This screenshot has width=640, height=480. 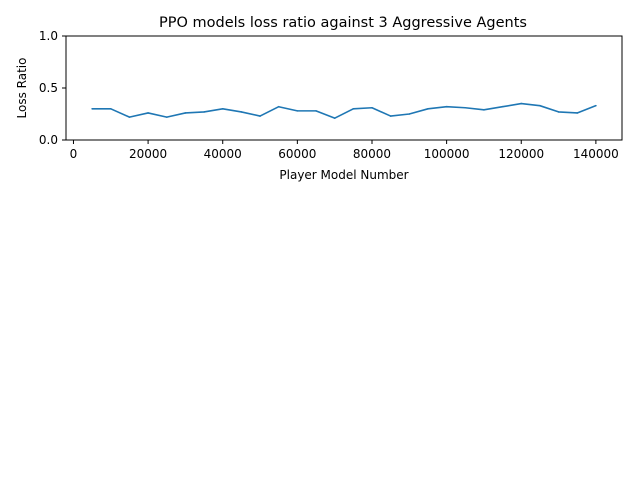 What do you see at coordinates (447, 154) in the screenshot?
I see `x-tick-label: 100000` at bounding box center [447, 154].